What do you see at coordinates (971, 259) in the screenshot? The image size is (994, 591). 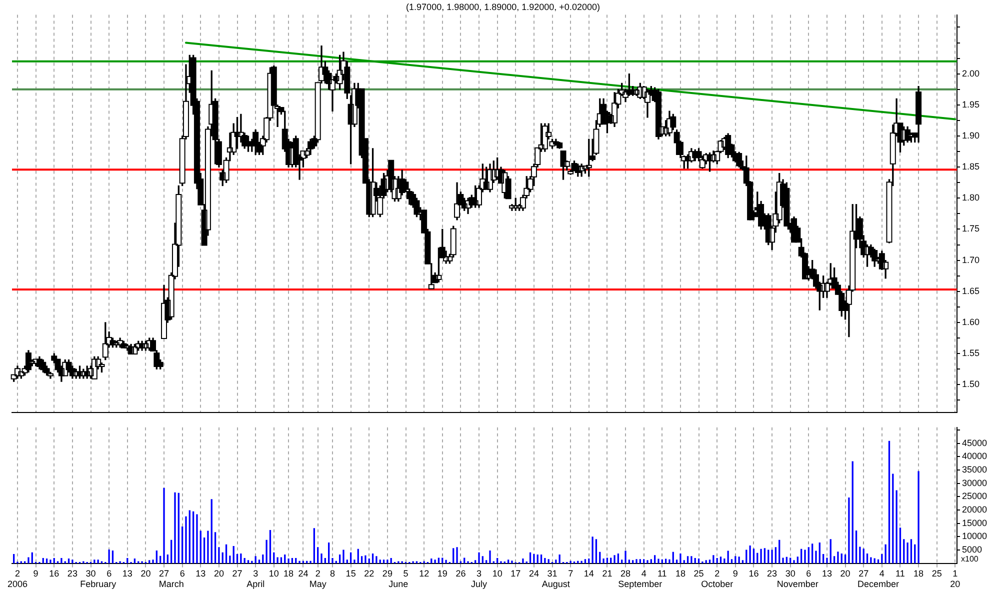 I see `y-tick-label: 1.70` at bounding box center [971, 259].